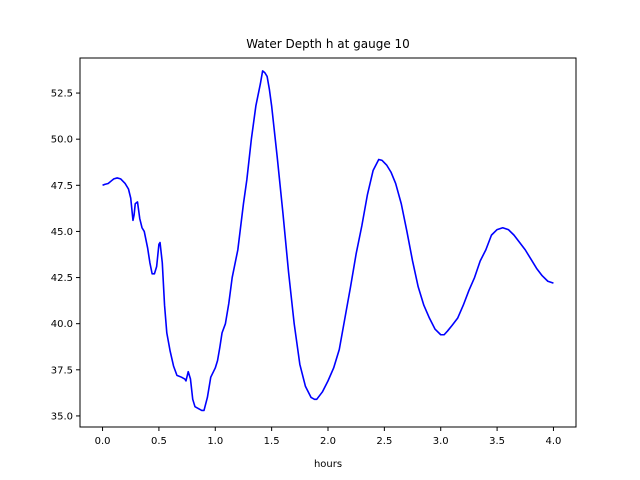  Describe the element at coordinates (328, 44) in the screenshot. I see `chart-title: Water Depth h at gauge 10` at that location.